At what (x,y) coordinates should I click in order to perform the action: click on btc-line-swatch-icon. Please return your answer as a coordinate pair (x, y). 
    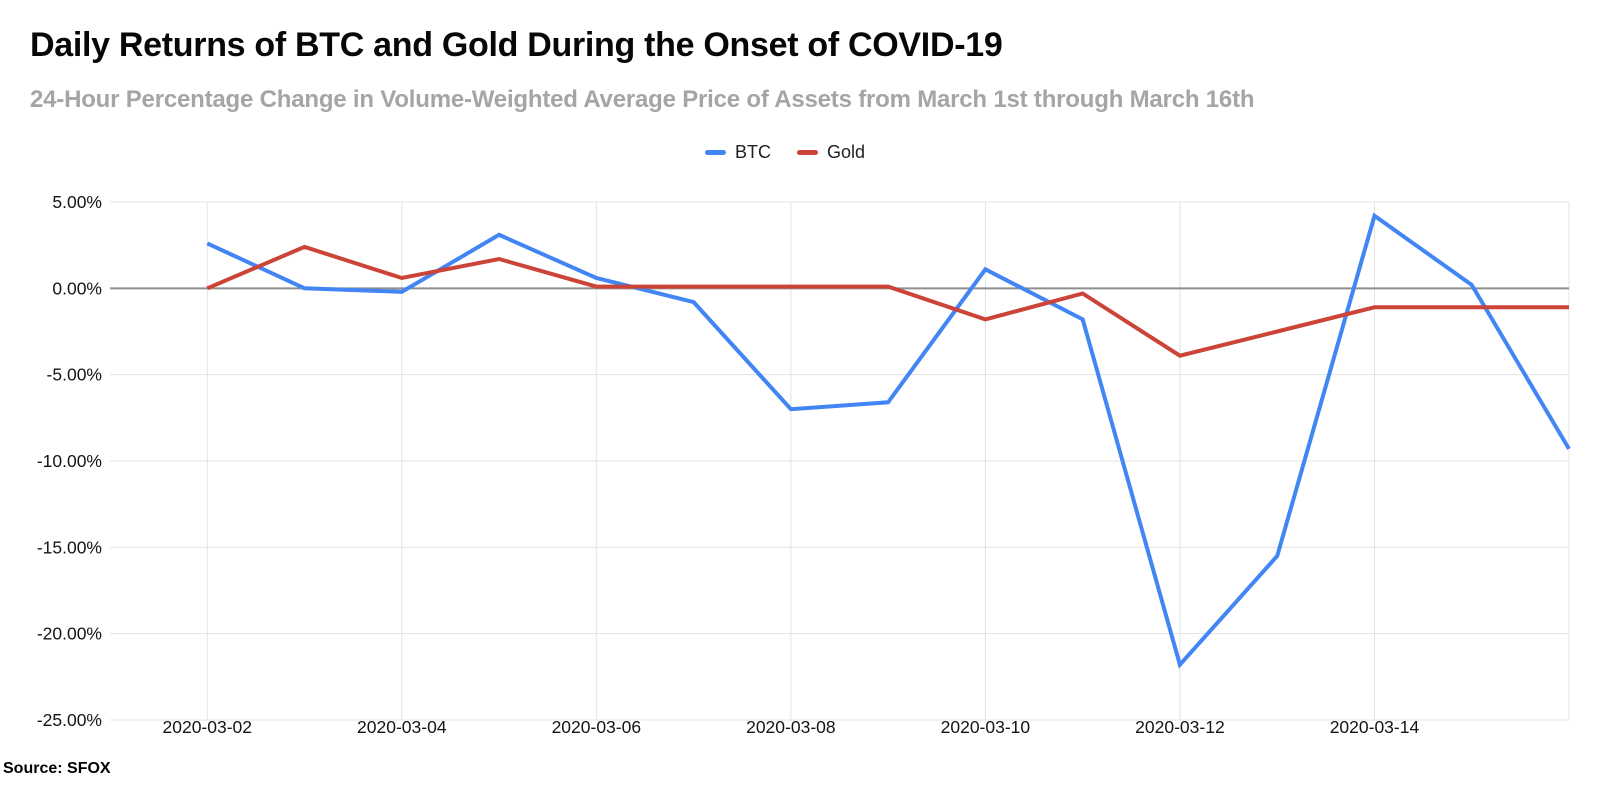
    Looking at the image, I should click on (715, 152).